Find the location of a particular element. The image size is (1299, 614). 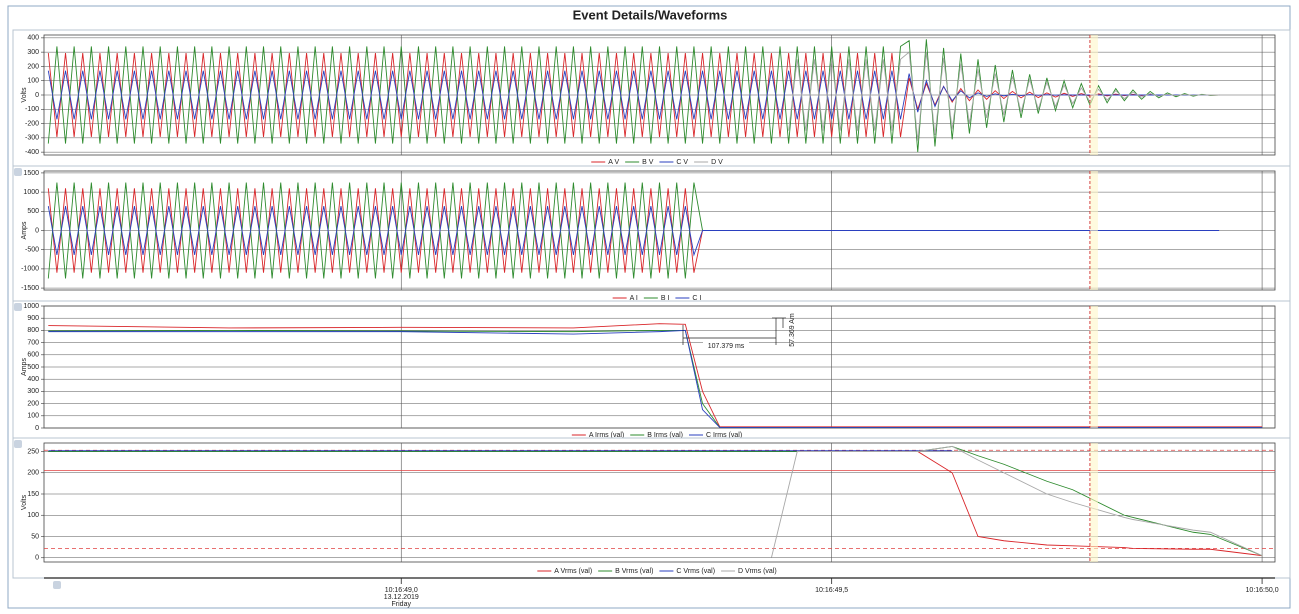

legend-label: B V is located at coordinates (648, 162).